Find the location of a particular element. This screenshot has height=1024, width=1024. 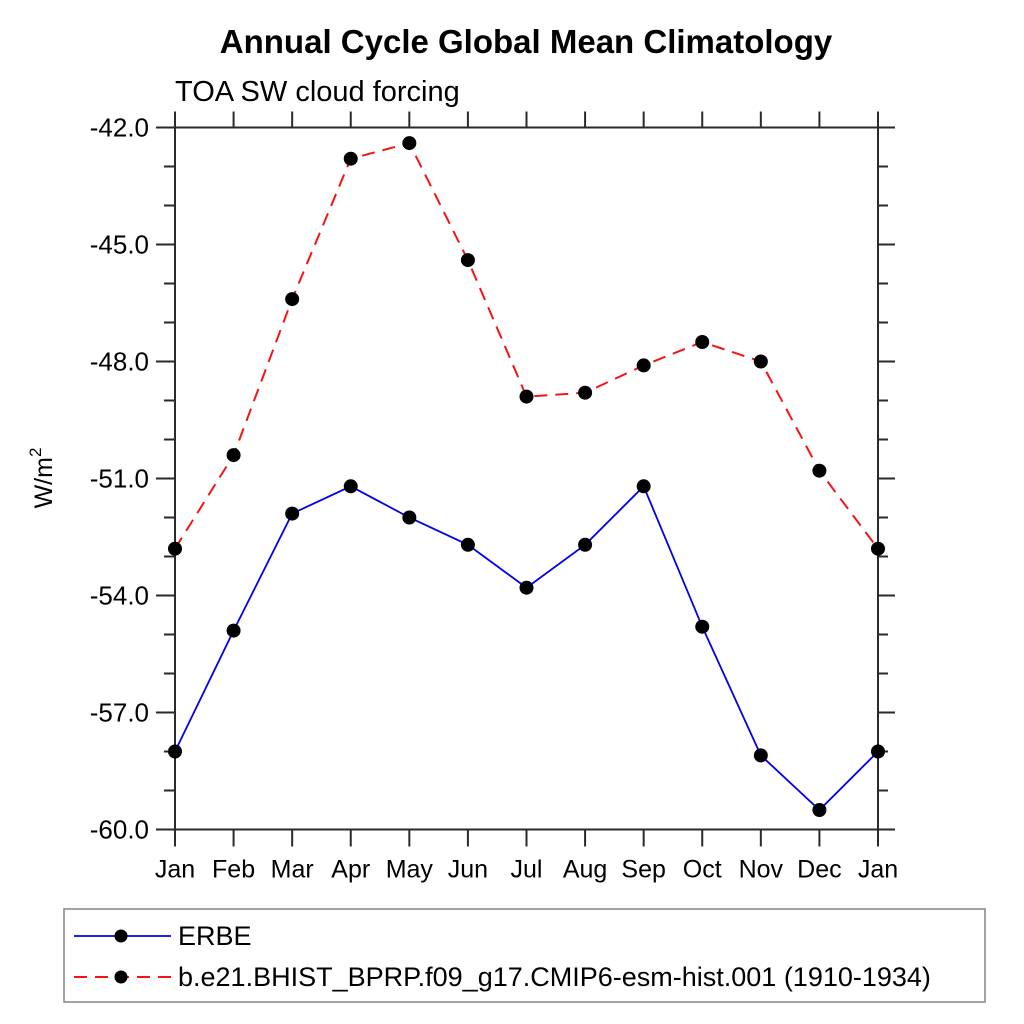

y-tick-label: -45.0 is located at coordinates (119, 245).